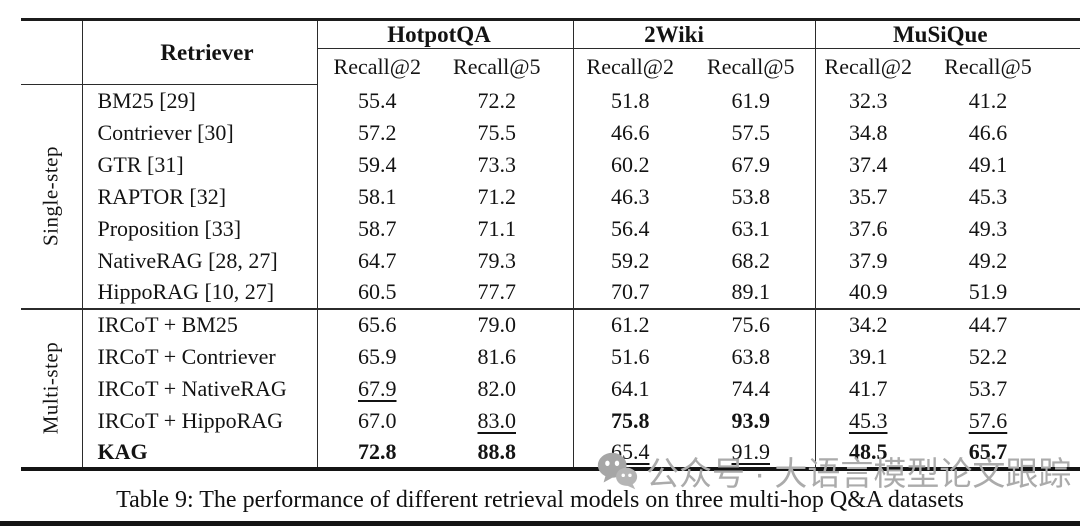  What do you see at coordinates (988, 260) in the screenshot?
I see `metric-value: 49.2` at bounding box center [988, 260].